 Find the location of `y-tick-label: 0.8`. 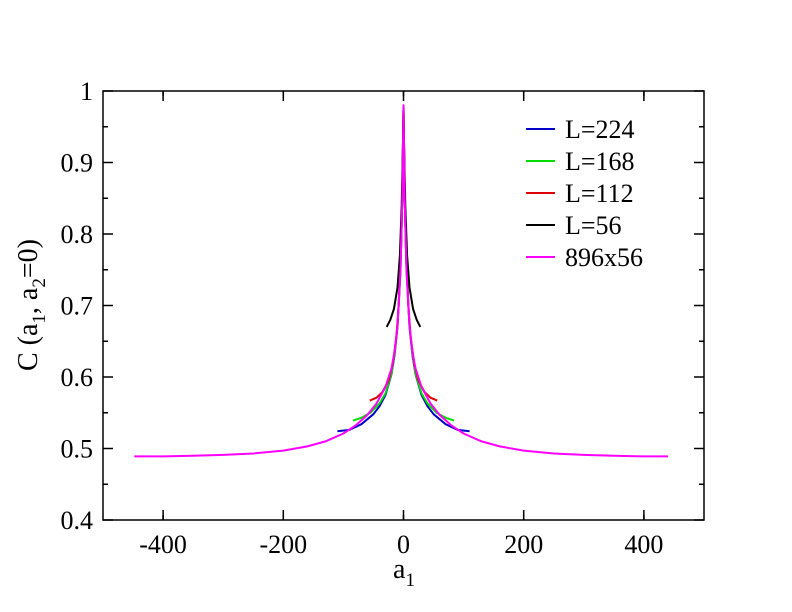

y-tick-label: 0.8 is located at coordinates (77, 234).